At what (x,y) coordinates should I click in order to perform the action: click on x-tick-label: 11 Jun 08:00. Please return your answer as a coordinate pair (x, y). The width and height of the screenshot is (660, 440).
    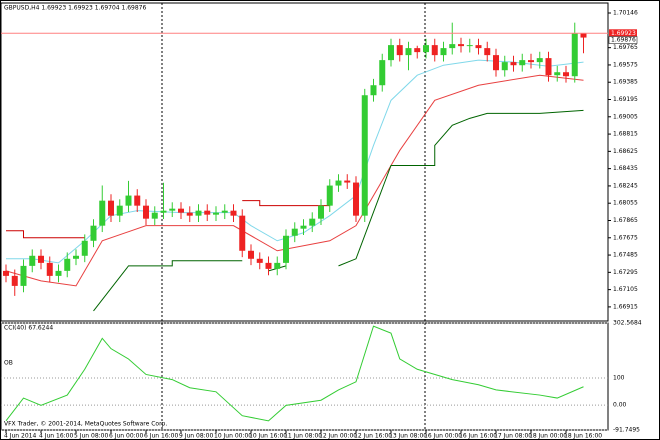
    Looking at the image, I should click on (303, 436).